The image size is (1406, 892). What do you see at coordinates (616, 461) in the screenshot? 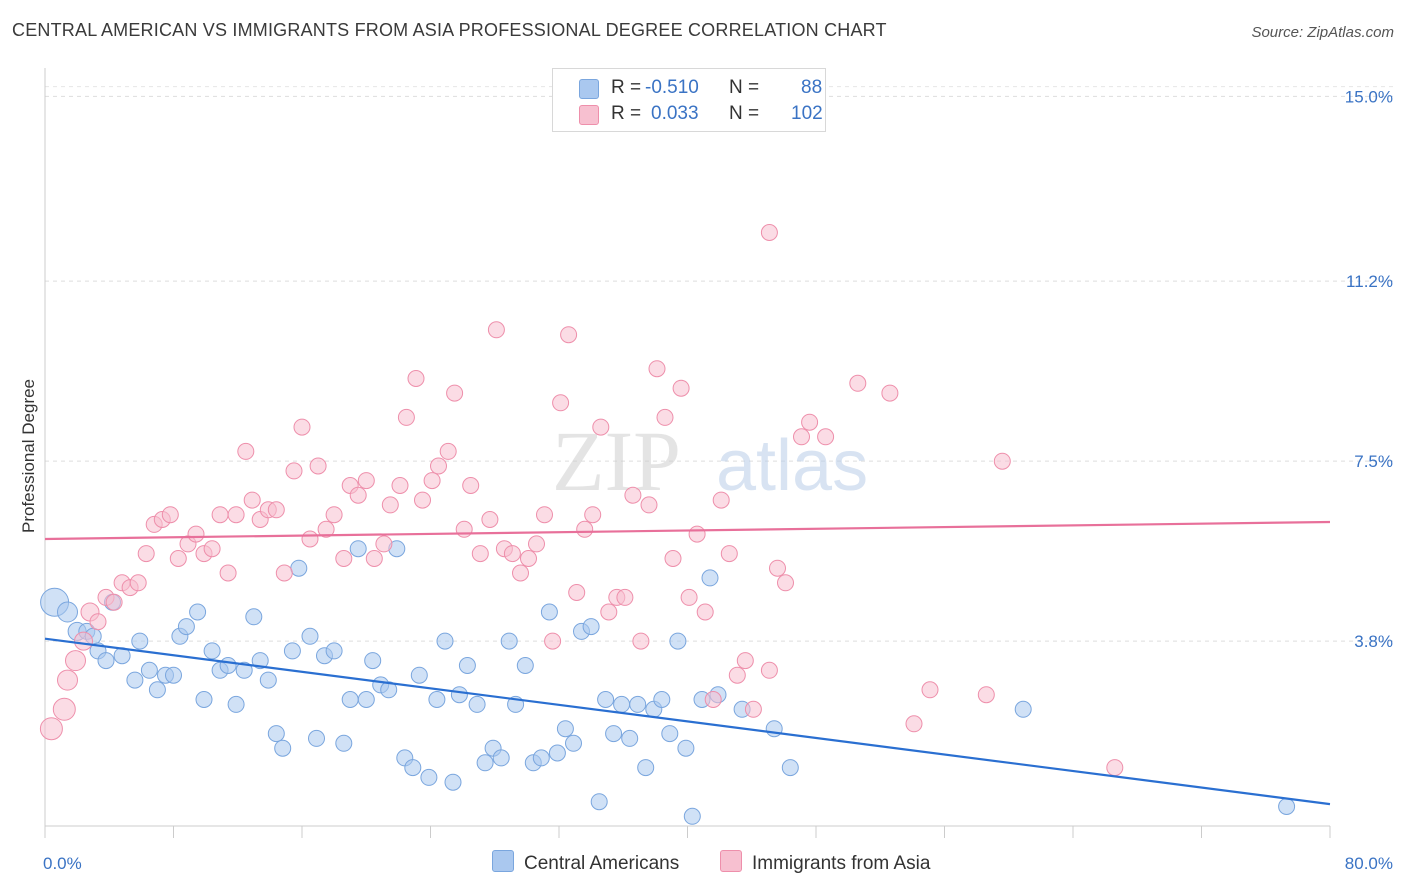
I see `watermark-zip: ZIP` at bounding box center [616, 461].